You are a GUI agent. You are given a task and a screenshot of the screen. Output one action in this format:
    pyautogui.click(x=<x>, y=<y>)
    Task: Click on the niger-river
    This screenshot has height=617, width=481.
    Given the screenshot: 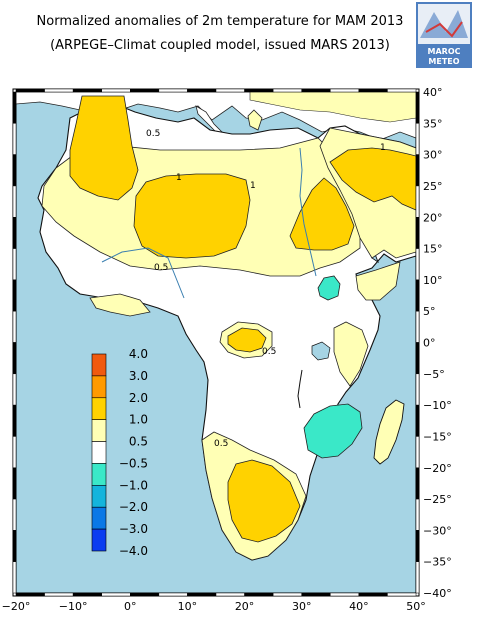 What is the action you would take?
    pyautogui.click(x=143, y=273)
    